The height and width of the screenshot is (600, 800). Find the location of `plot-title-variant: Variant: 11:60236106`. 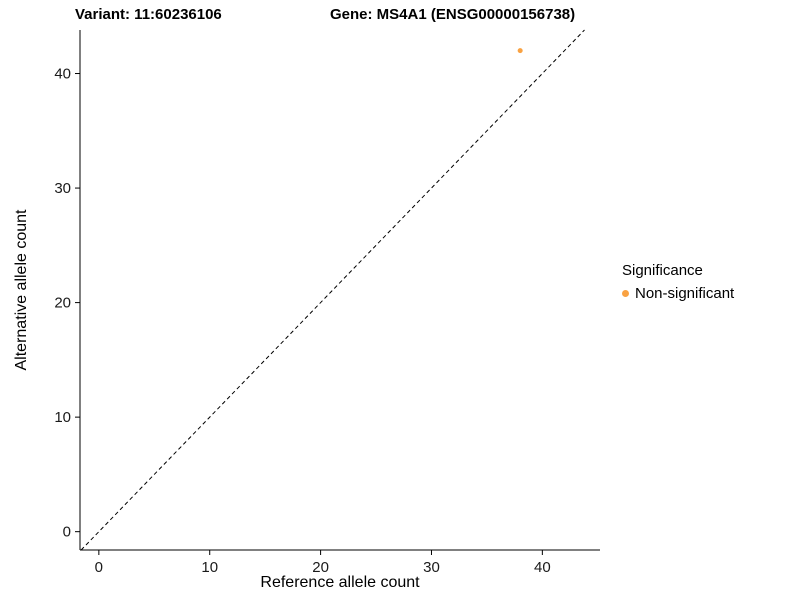

plot-title-variant: Variant: 11:60236106 is located at coordinates (148, 14).